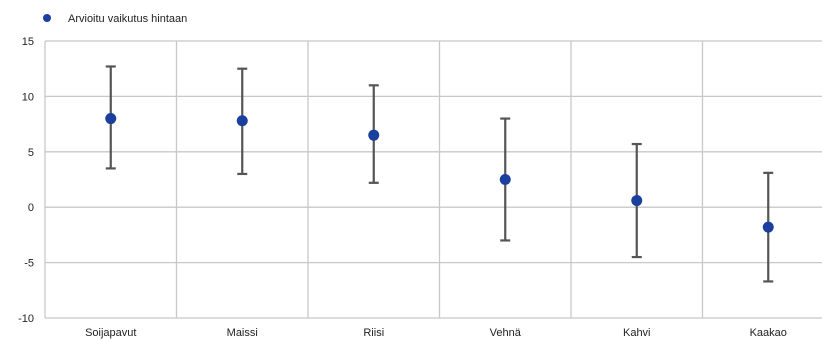  Describe the element at coordinates (506, 333) in the screenshot. I see `x-tick-label: Vehnä` at that location.